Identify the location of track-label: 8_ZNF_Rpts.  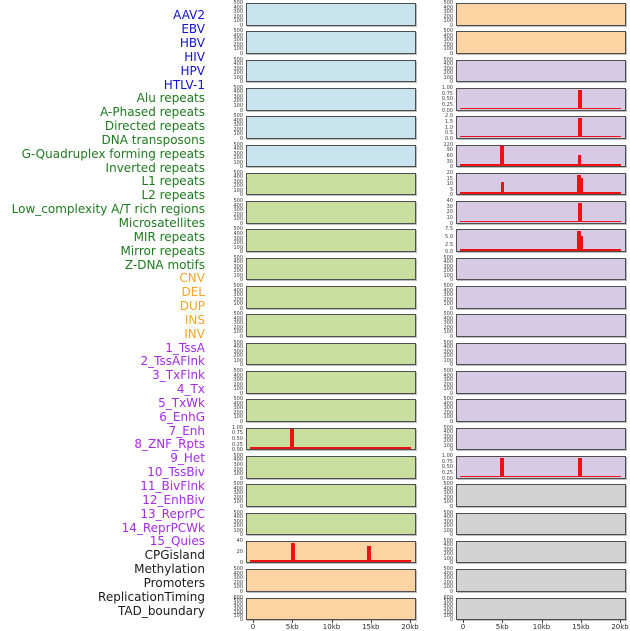
(169, 444).